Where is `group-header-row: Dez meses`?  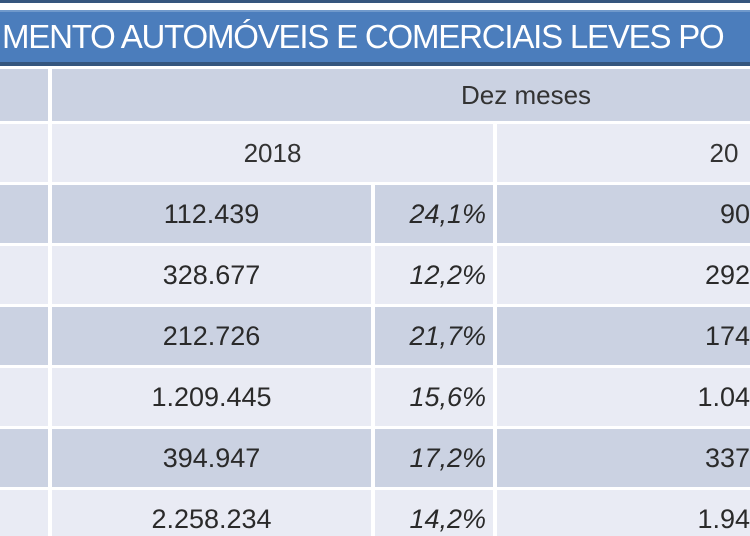
group-header-row: Dez meses is located at coordinates (375, 95).